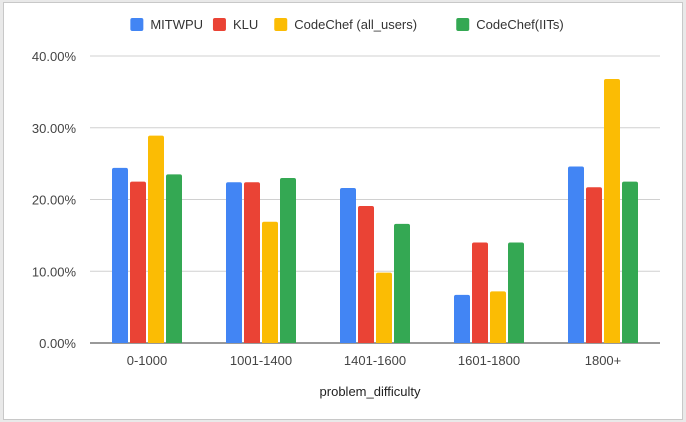 The image size is (686, 422). Describe the element at coordinates (219, 24) in the screenshot. I see `legend-swatch-klu` at that location.